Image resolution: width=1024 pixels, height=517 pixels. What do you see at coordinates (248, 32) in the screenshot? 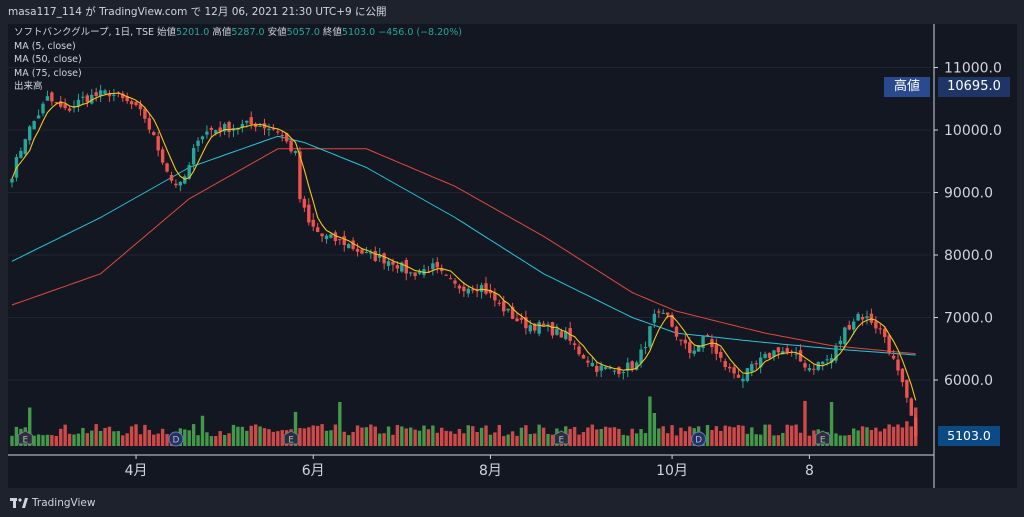
I see `high-value: 5287.0` at bounding box center [248, 32].